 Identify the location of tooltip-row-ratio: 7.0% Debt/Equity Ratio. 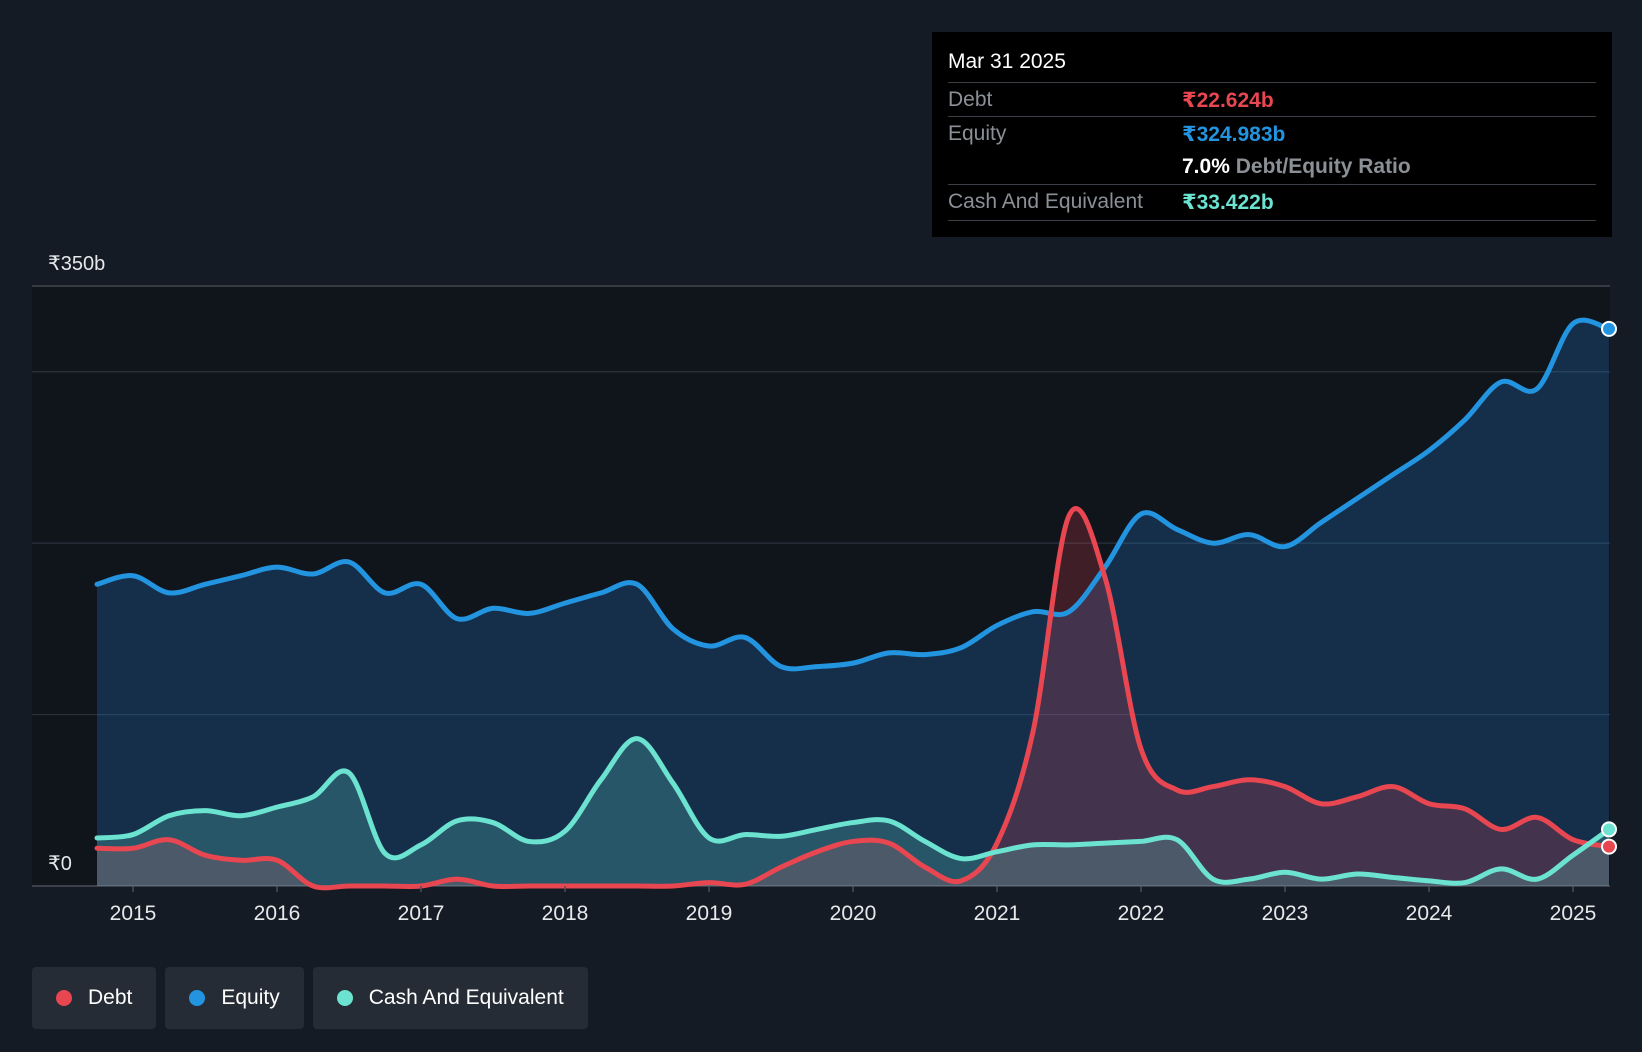
(1272, 167).